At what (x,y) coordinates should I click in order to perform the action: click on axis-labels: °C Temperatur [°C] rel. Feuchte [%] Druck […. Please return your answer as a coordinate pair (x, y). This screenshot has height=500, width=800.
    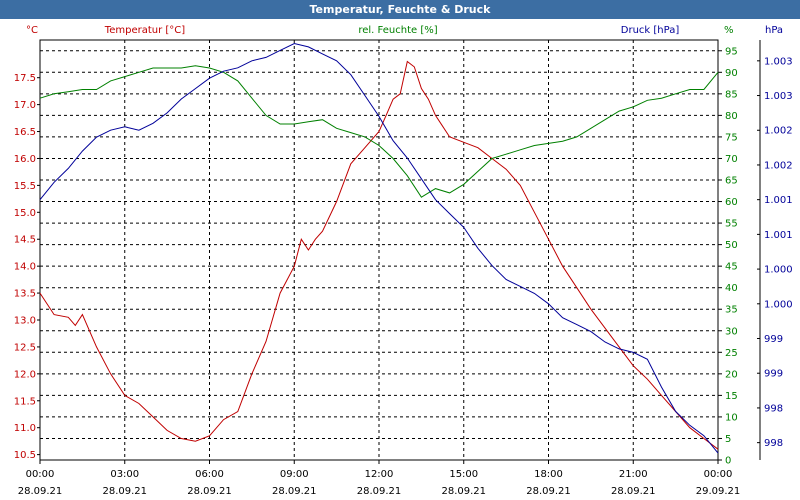
    Looking at the image, I should click on (404, 30).